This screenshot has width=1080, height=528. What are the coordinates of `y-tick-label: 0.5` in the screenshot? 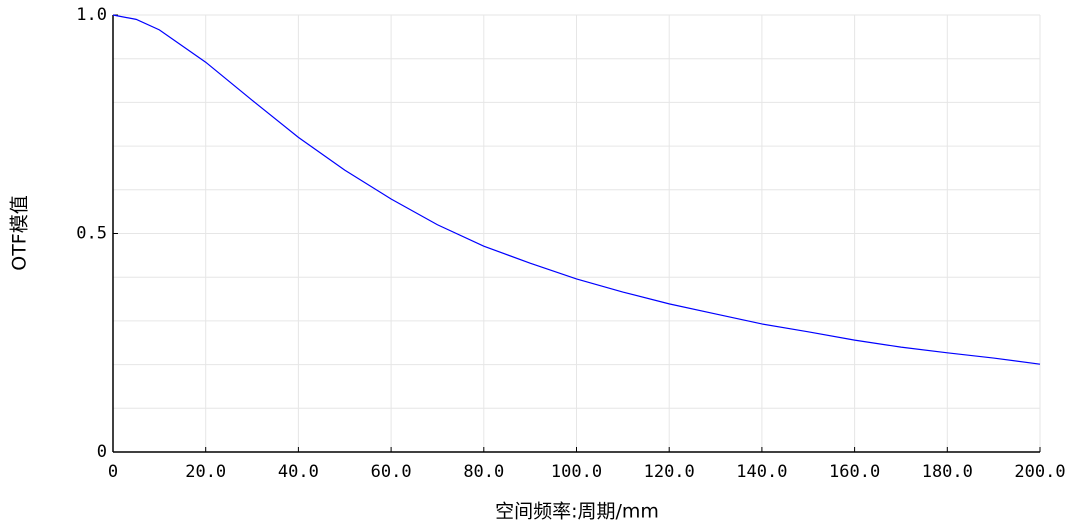 It's located at (91, 234).